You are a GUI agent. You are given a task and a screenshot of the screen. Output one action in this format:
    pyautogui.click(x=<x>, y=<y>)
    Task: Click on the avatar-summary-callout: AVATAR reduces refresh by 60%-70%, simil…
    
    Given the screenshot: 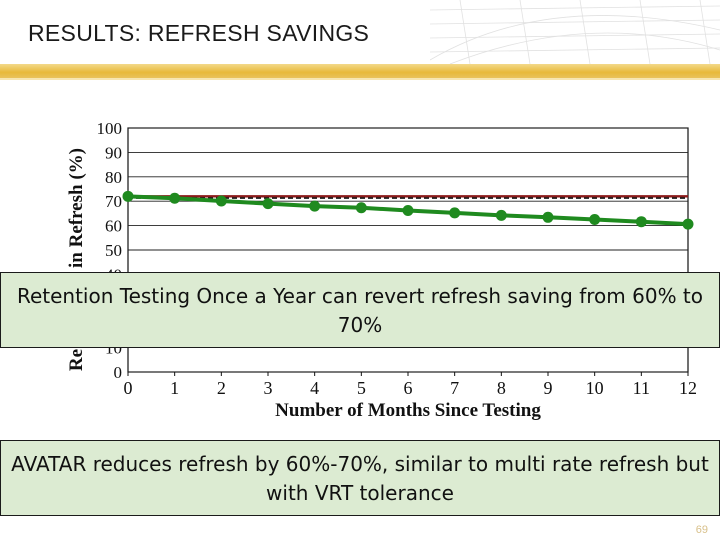 What is the action you would take?
    pyautogui.click(x=360, y=478)
    